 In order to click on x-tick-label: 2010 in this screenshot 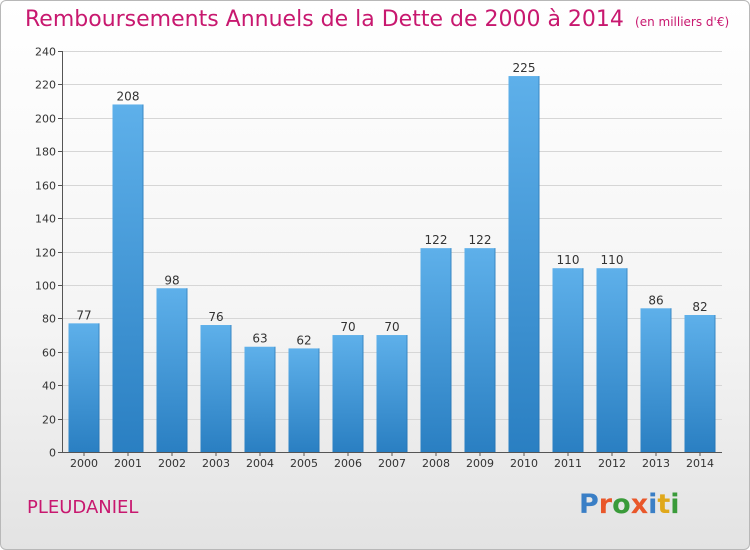, I will do `click(524, 463)`.